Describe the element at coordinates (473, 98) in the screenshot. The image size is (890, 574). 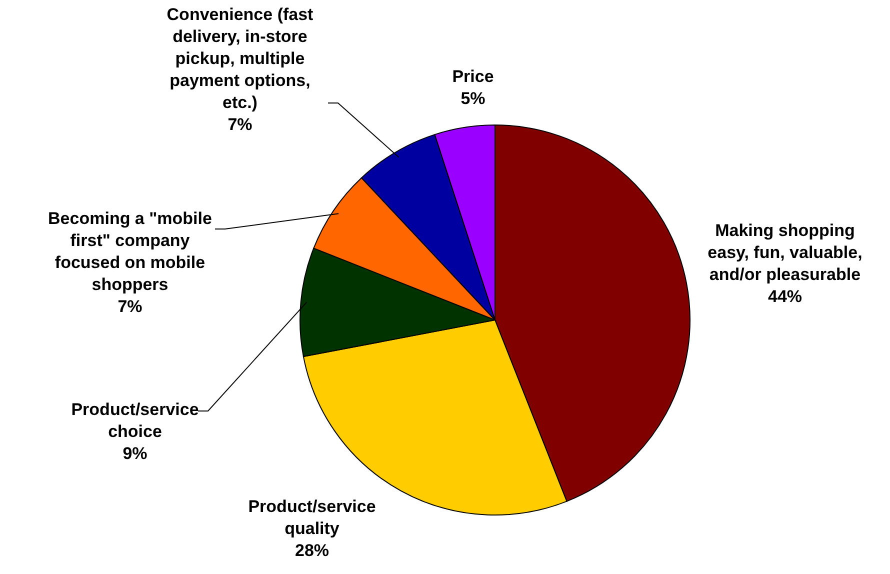
I see `data-label: 5%` at that location.